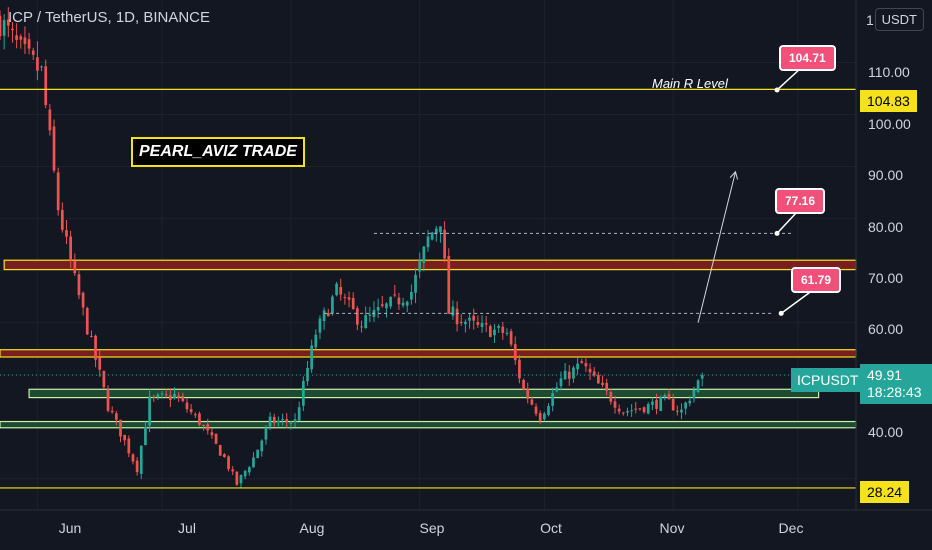 The height and width of the screenshot is (550, 932). What do you see at coordinates (894, 392) in the screenshot?
I see `bar-countdown: 18:28:43` at bounding box center [894, 392].